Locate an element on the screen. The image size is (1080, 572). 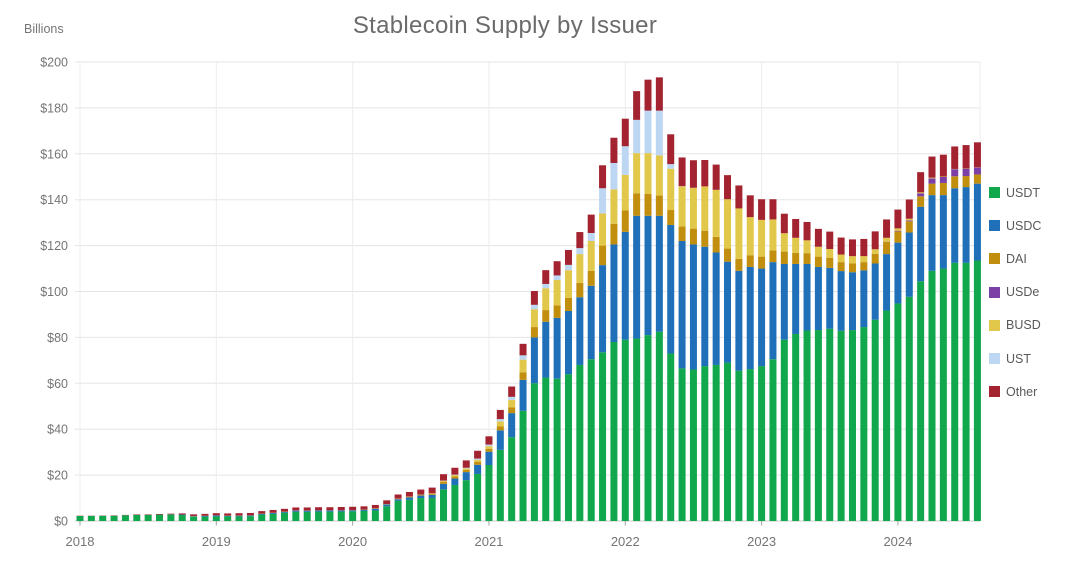
legend-swatch-usde-icon is located at coordinates (994, 292).